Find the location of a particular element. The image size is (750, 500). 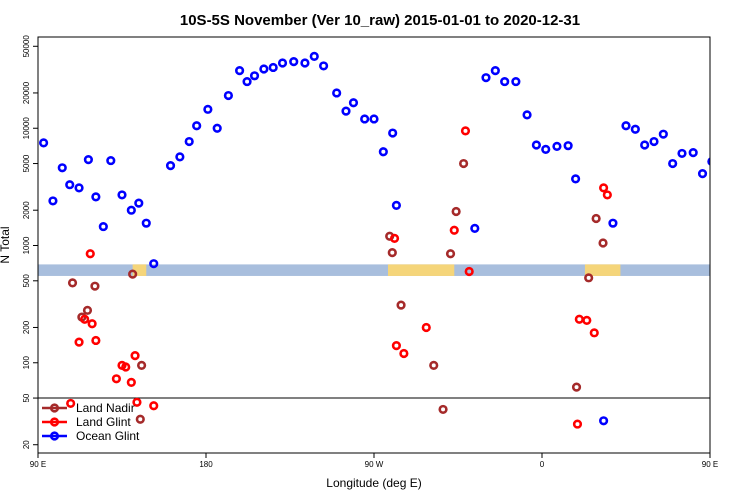

coverage-band is located at coordinates (374, 270).